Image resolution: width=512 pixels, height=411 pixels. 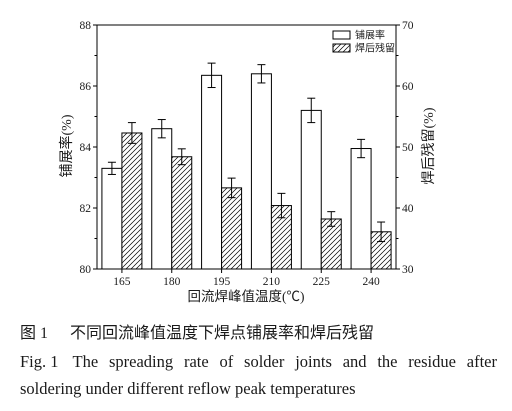 I want to click on legend: 铺展率 焊后残留, so click(x=363, y=42).